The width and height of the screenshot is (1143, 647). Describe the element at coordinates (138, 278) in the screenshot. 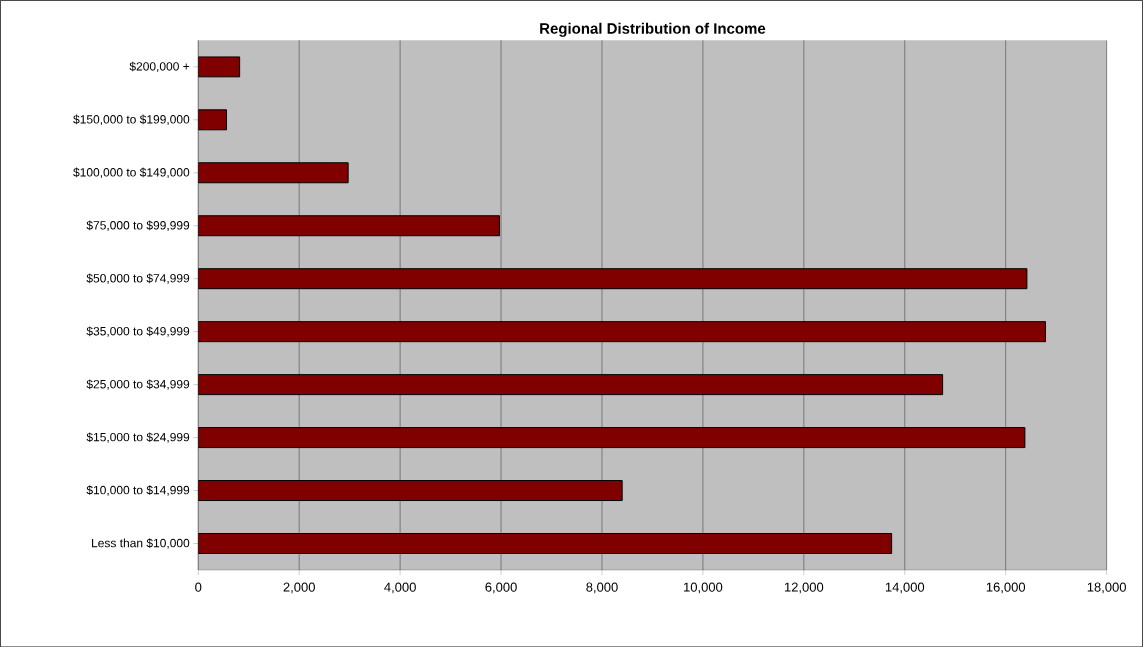

I see `y-tick-label: $50,000 to $74,999` at that location.